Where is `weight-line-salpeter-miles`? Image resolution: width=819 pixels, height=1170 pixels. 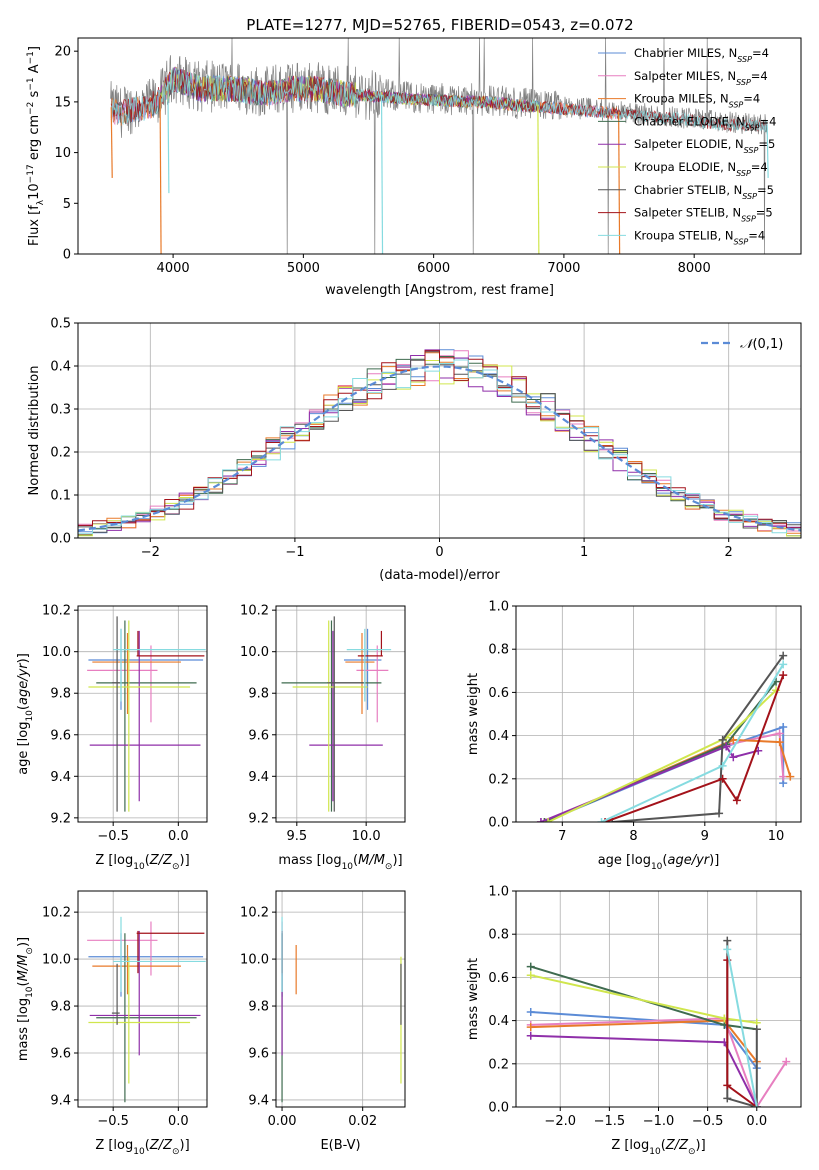
weight-line-salpeter-miles is located at coordinates (659, 1062).